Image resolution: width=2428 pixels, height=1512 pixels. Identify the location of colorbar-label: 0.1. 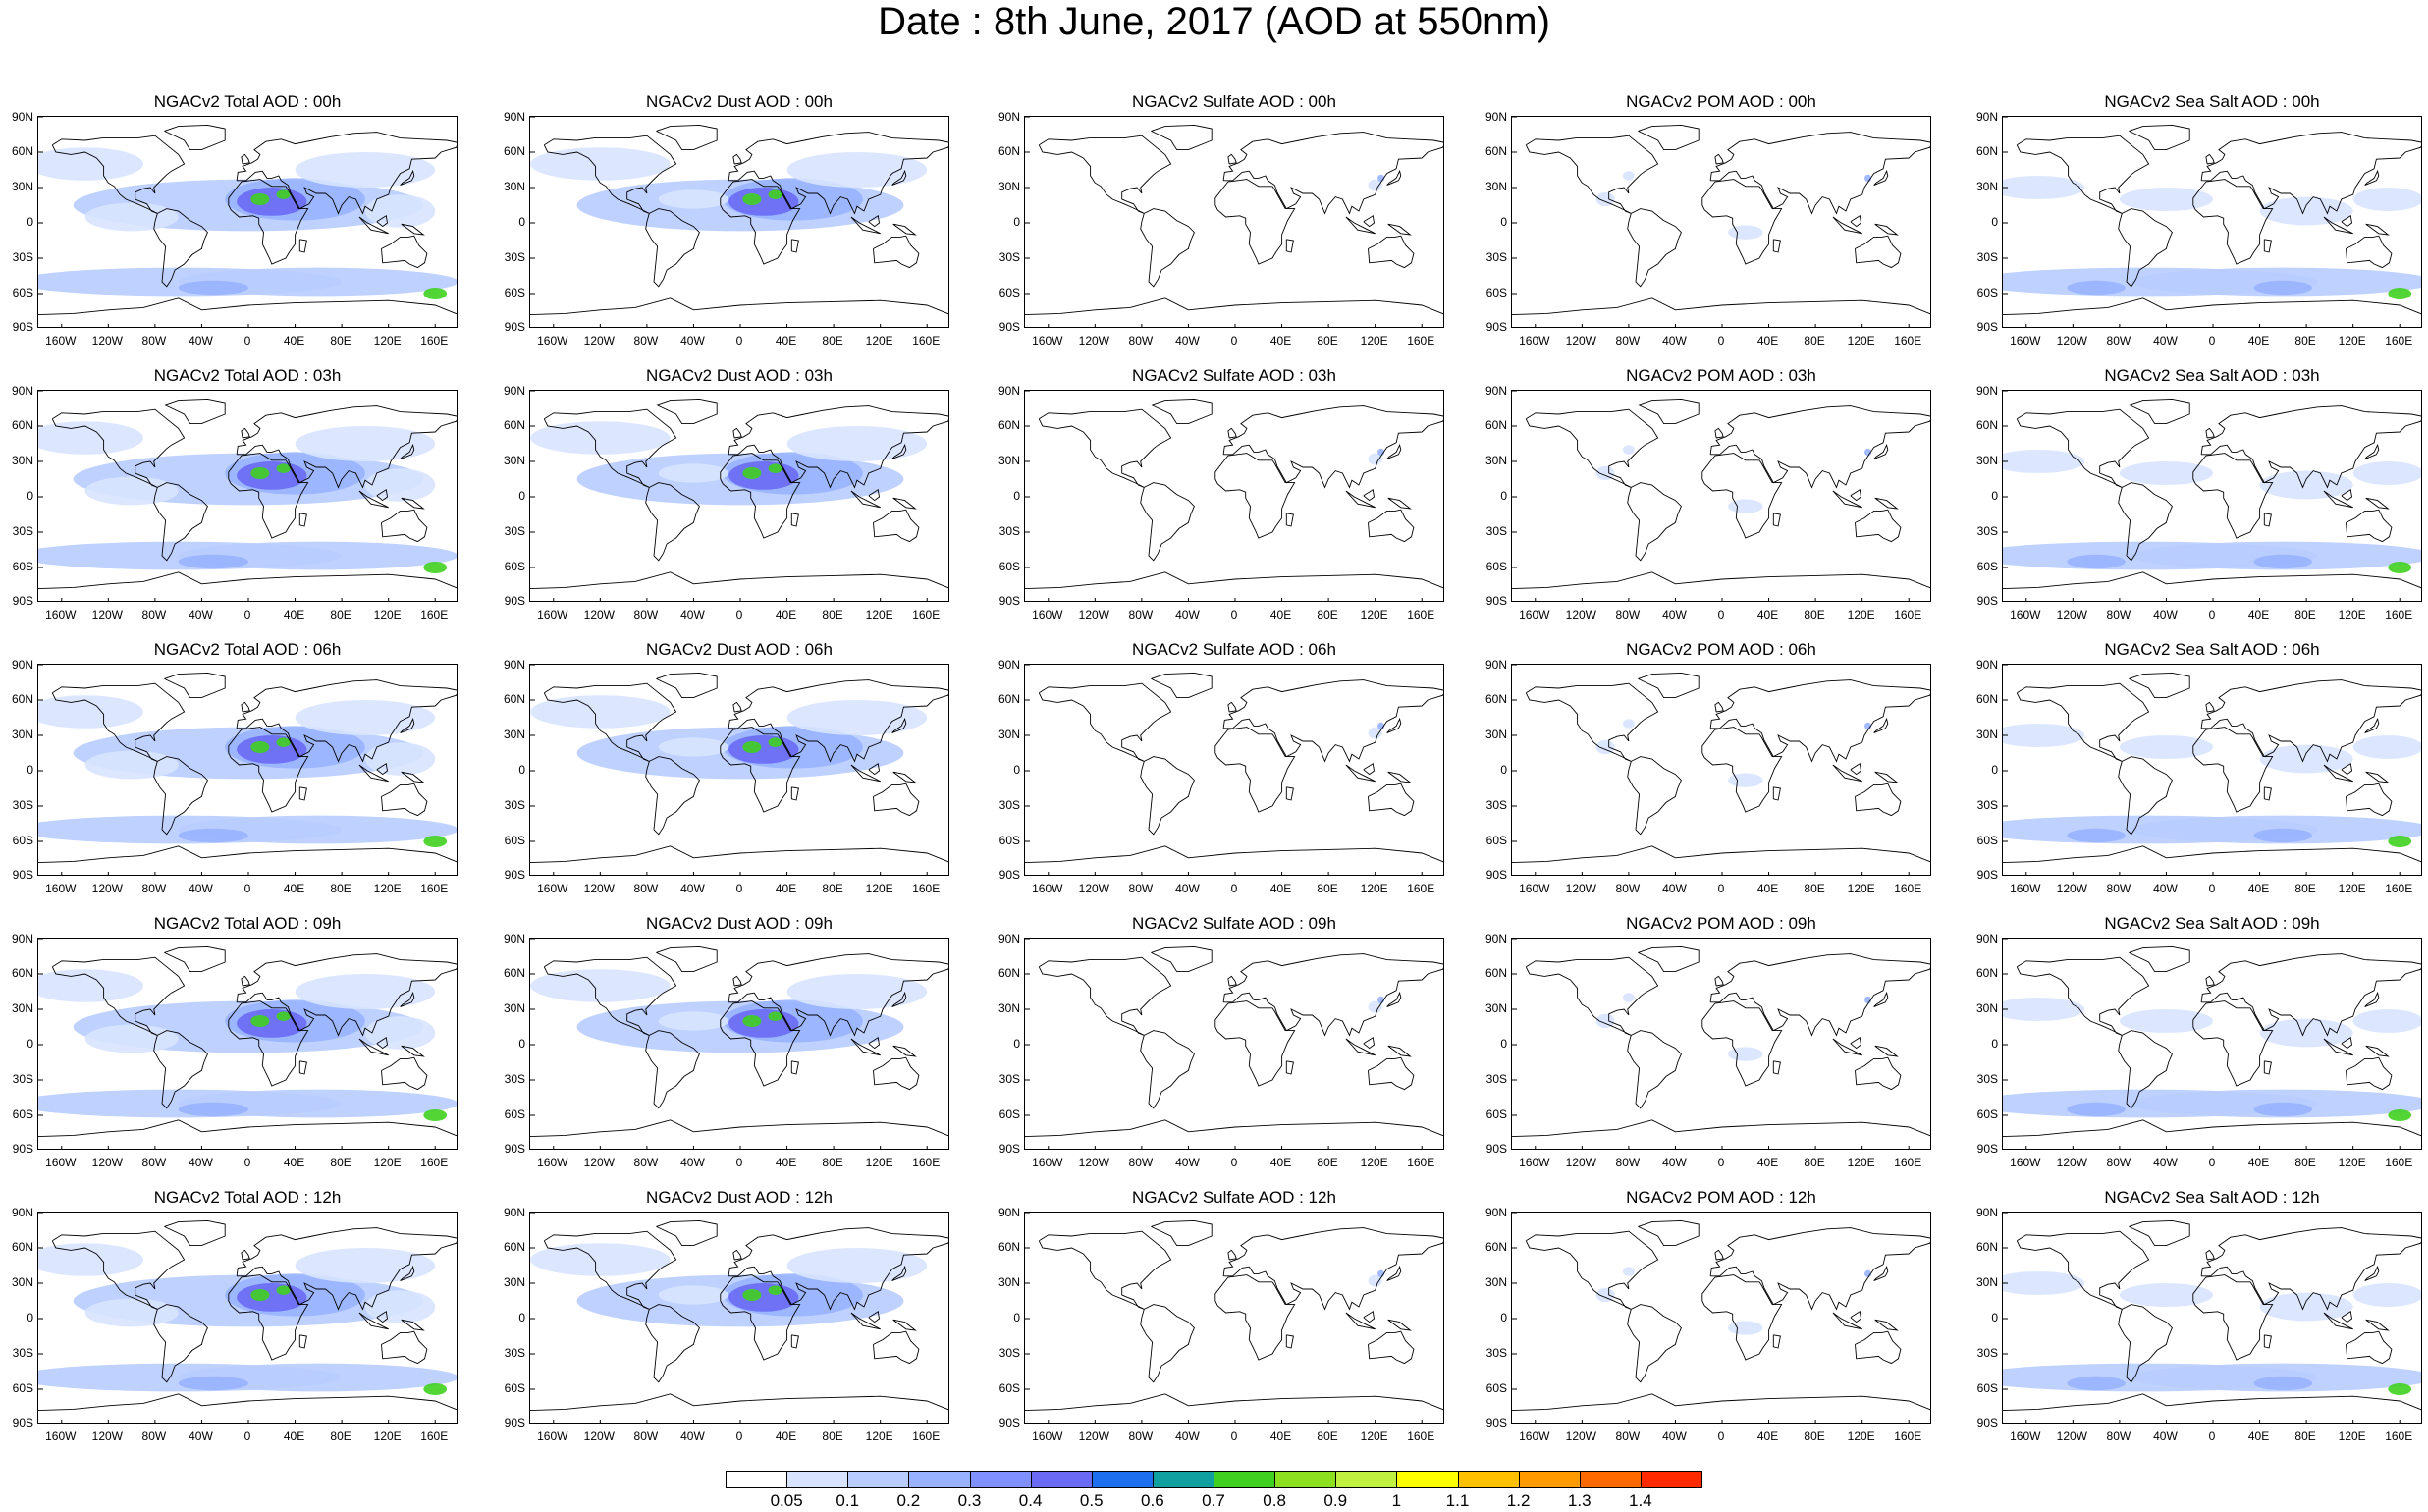
(848, 1501).